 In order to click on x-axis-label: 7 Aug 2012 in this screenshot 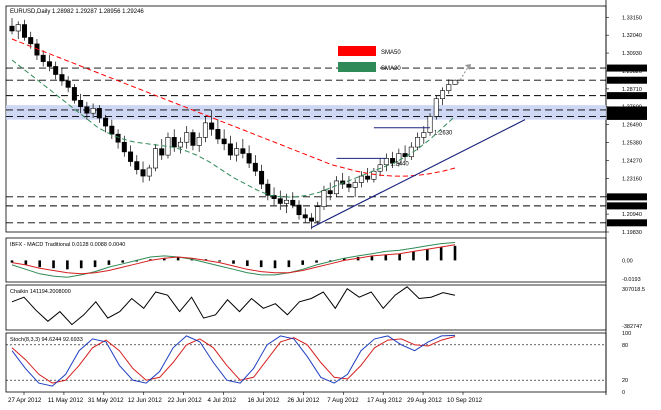, I will do `click(343, 400)`.